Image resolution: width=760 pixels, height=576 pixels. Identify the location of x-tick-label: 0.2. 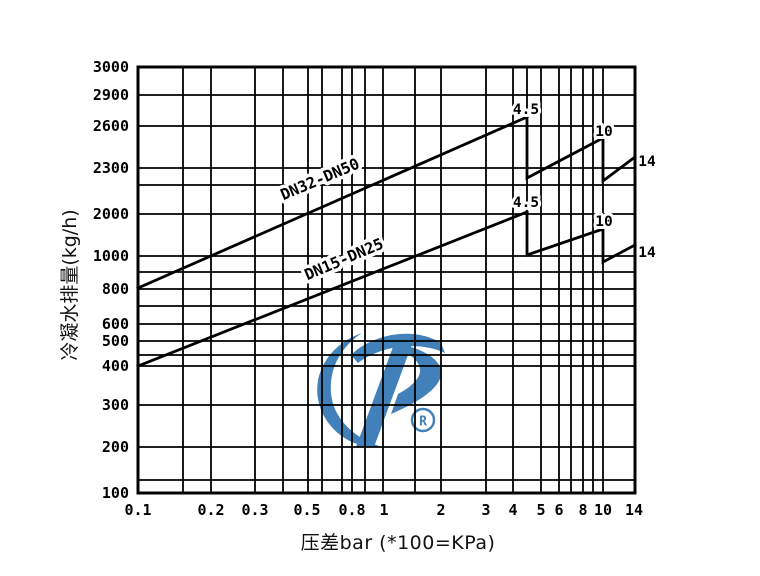
(210, 510).